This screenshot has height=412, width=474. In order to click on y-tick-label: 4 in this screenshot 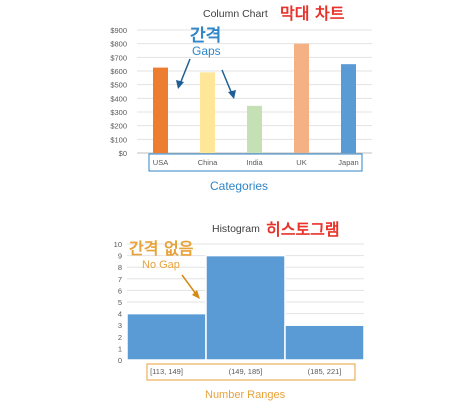, I will do `click(120, 314)`.